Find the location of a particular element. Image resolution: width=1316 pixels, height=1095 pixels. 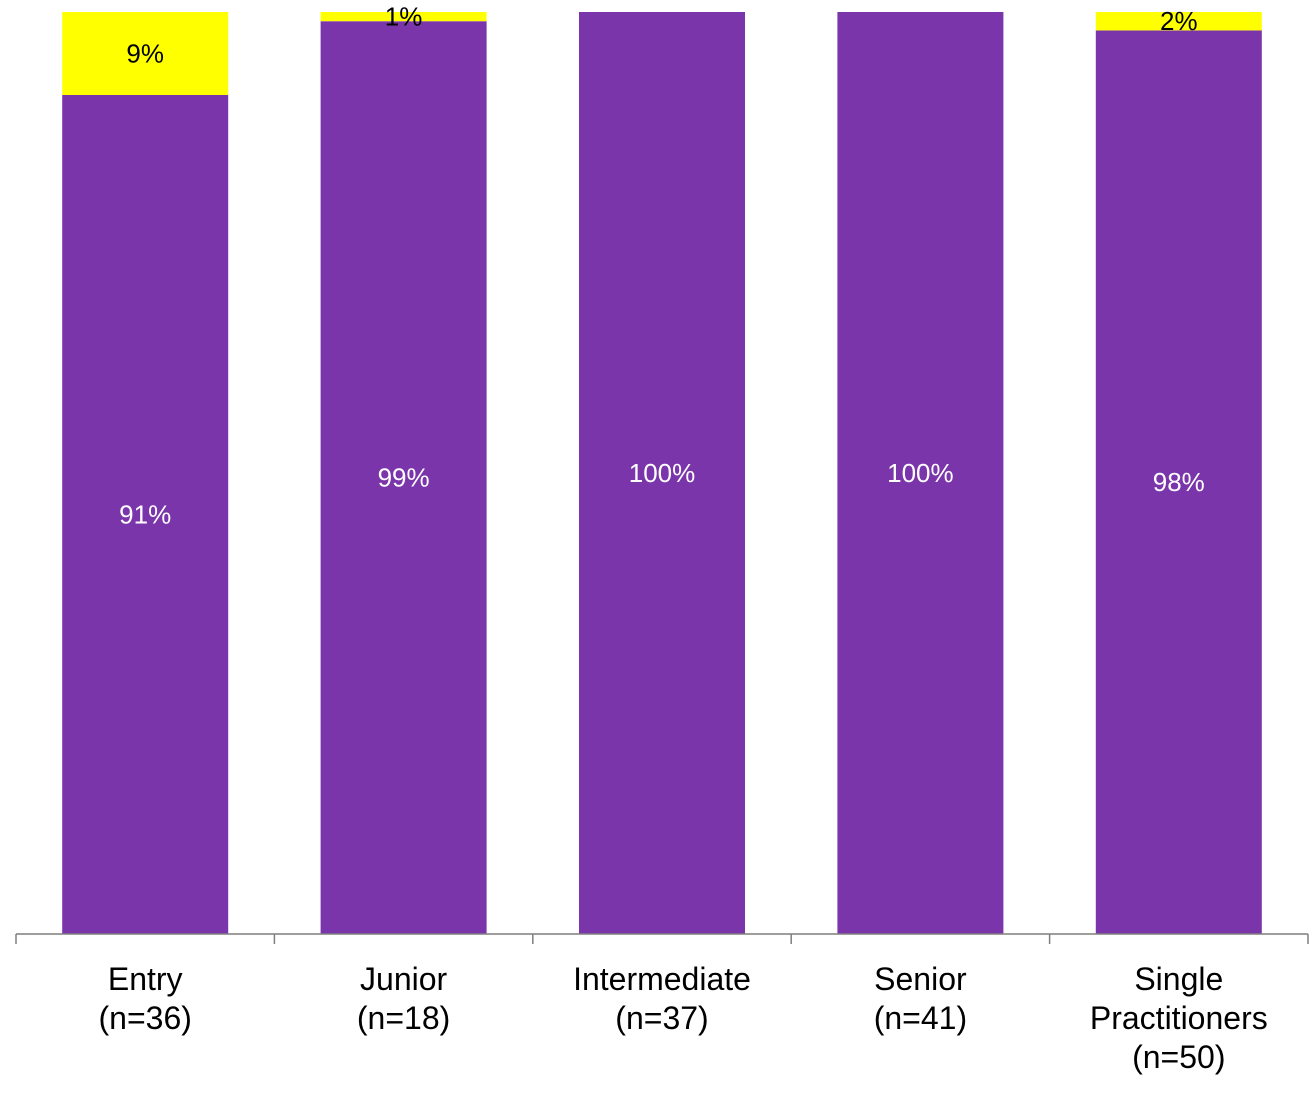

data-label-secondary-0: 9% is located at coordinates (145, 53).